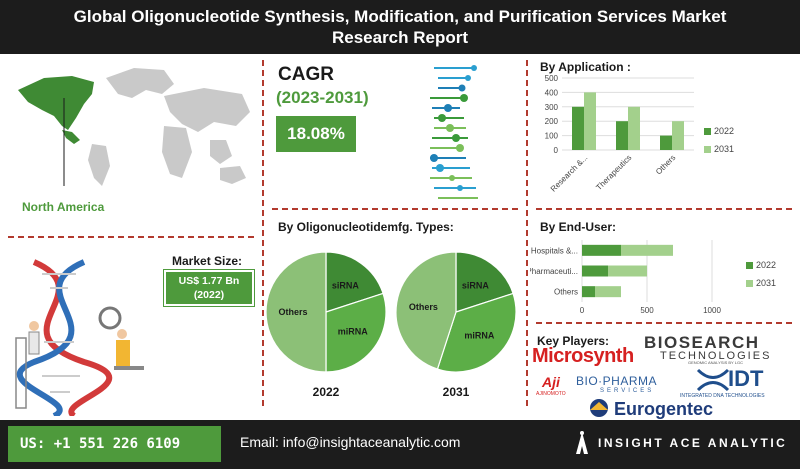  What do you see at coordinates (665, 164) in the screenshot?
I see `x-tick-label: Others` at bounding box center [665, 164].